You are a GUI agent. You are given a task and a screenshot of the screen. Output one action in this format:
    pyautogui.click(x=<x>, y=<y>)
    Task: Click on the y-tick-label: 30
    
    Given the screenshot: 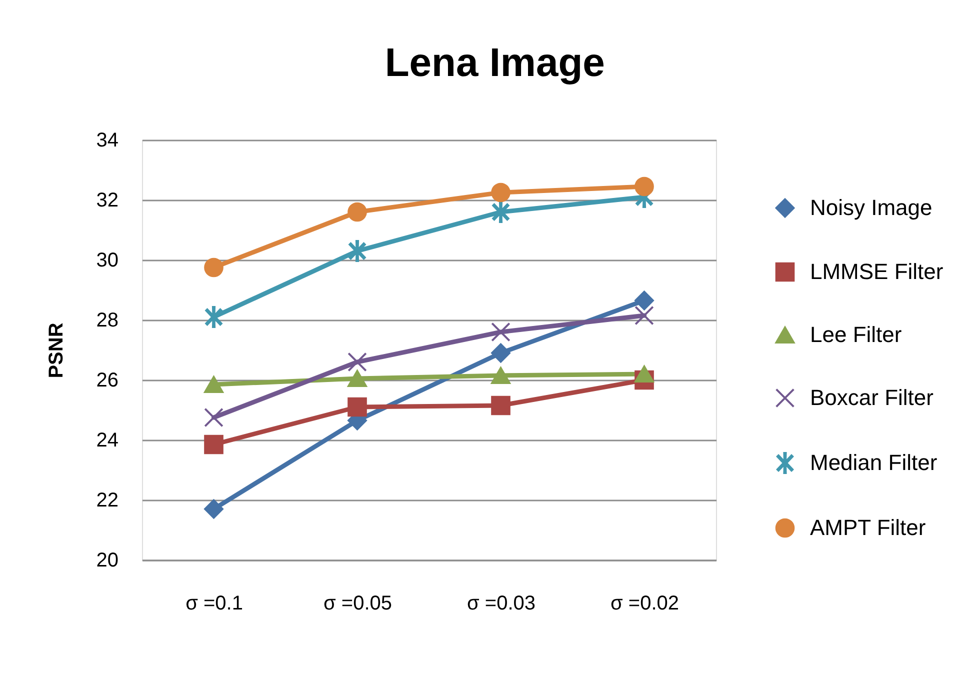 What is the action you would take?
    pyautogui.click(x=107, y=261)
    